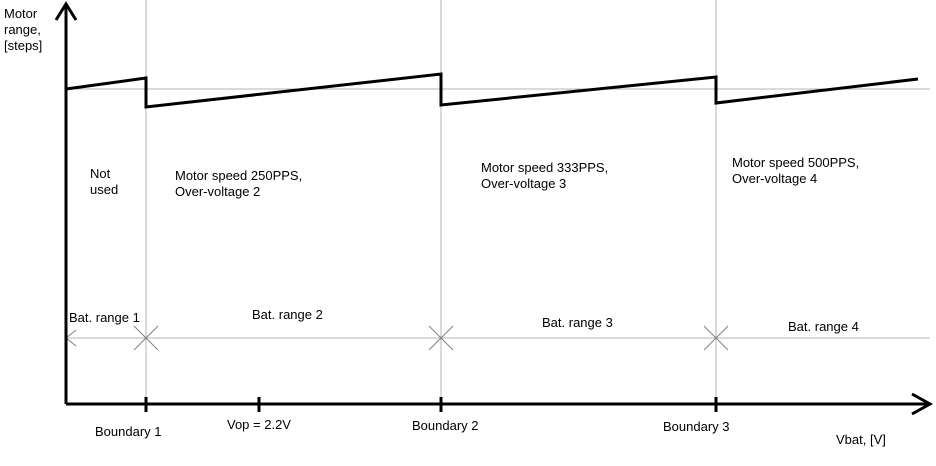 The width and height of the screenshot is (936, 466). What do you see at coordinates (861, 439) in the screenshot?
I see `x-axis-label: Vbat, [V]` at bounding box center [861, 439].